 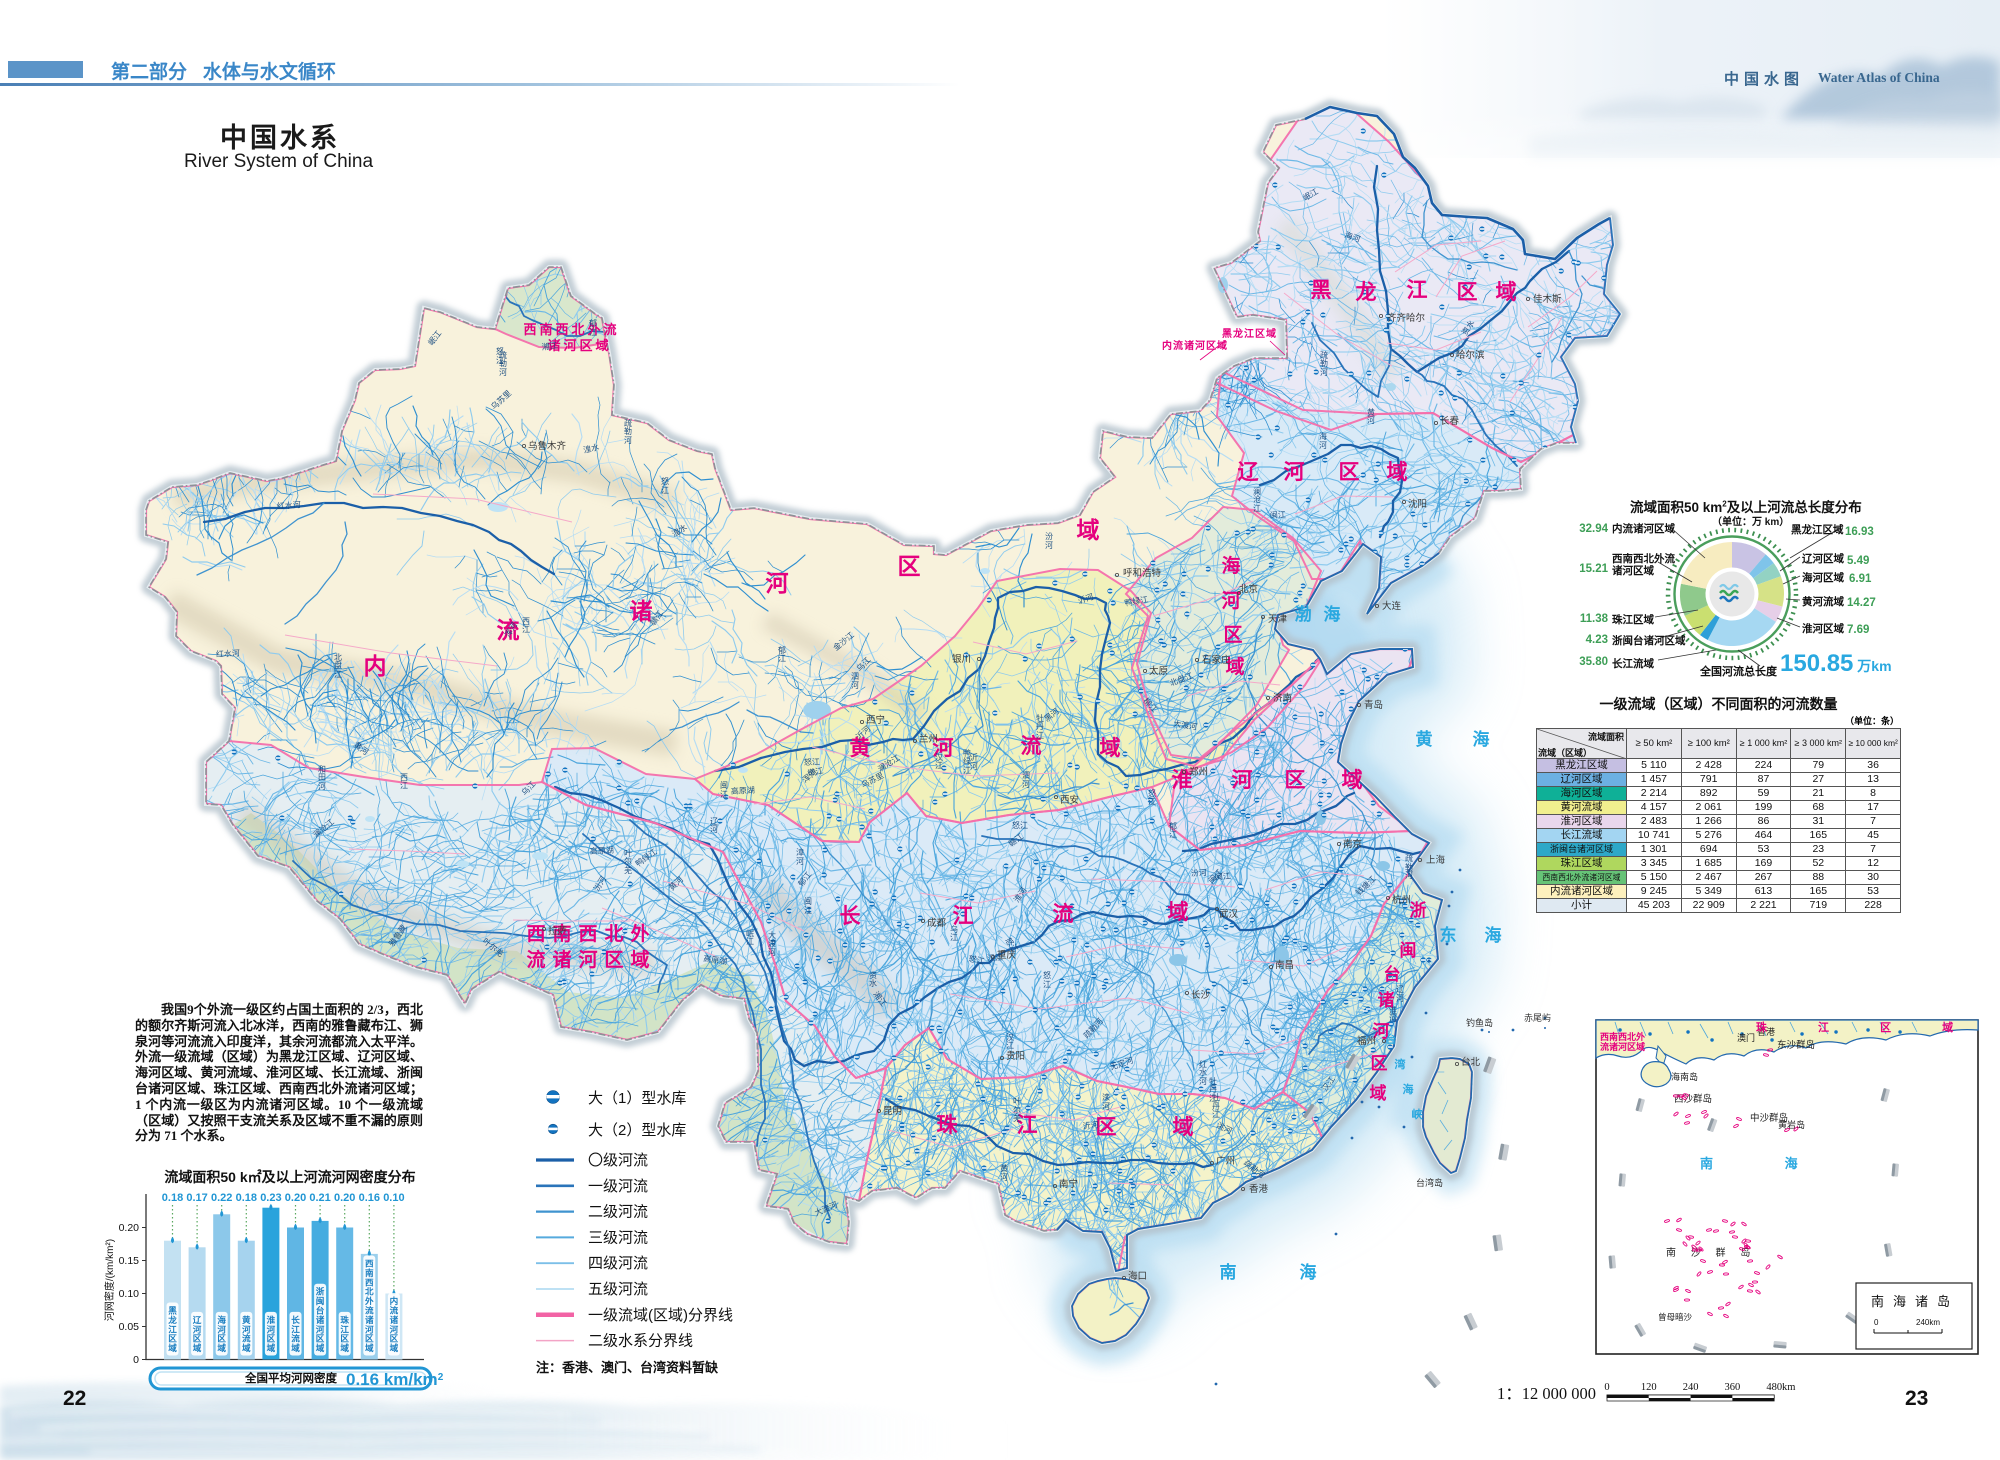 What do you see at coordinates (875, 720) in the screenshot?
I see `svg-text: 西宁` at bounding box center [875, 720].